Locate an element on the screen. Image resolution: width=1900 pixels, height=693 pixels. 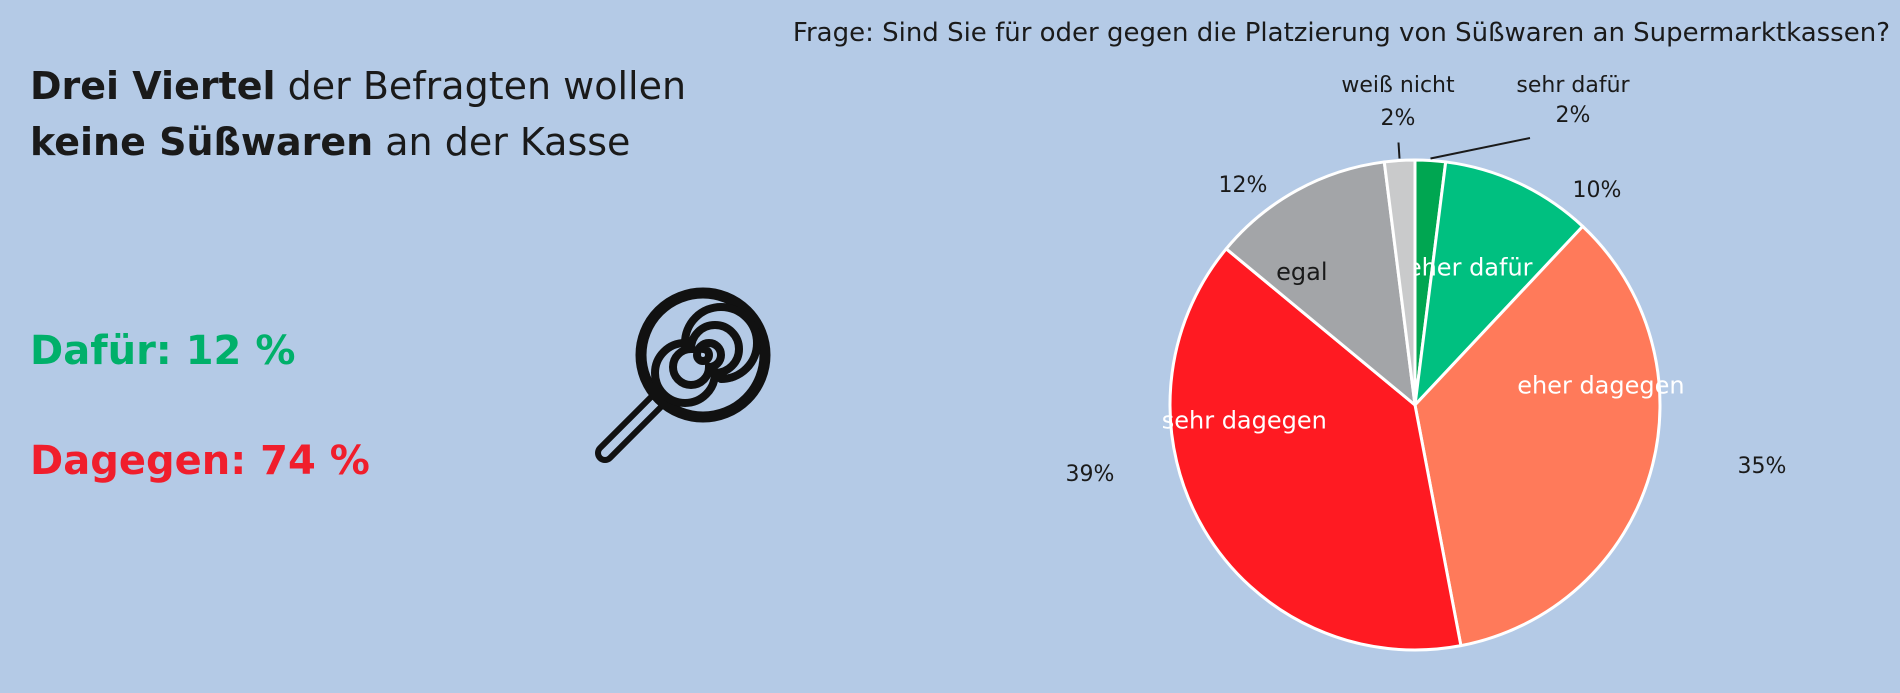
value-label-egal: 12% is located at coordinates (1243, 185).